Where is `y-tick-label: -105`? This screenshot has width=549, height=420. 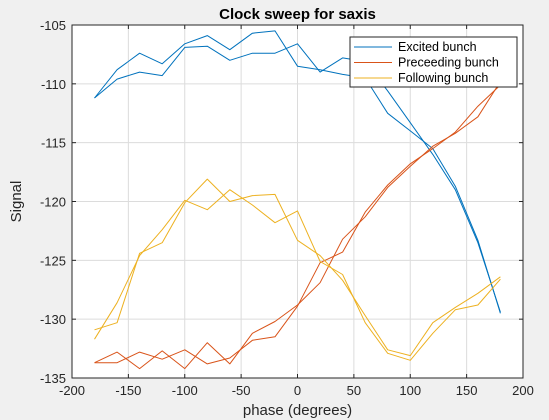
y-tick-label: -105 is located at coordinates (53, 25).